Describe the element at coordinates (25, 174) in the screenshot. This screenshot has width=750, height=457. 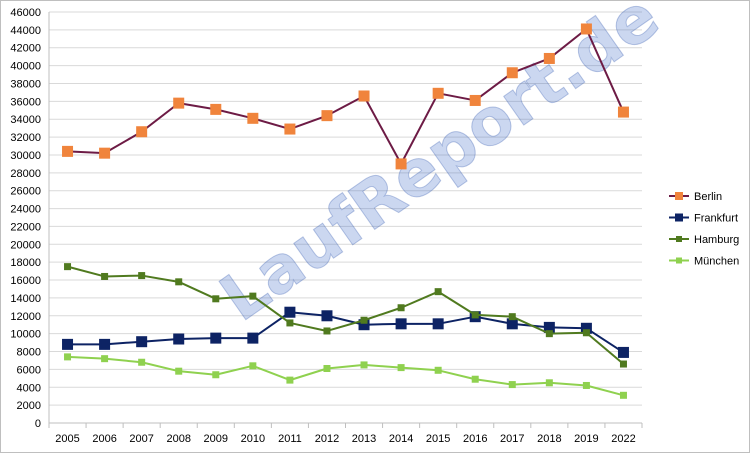
I see `y-tick-label: 28000` at that location.